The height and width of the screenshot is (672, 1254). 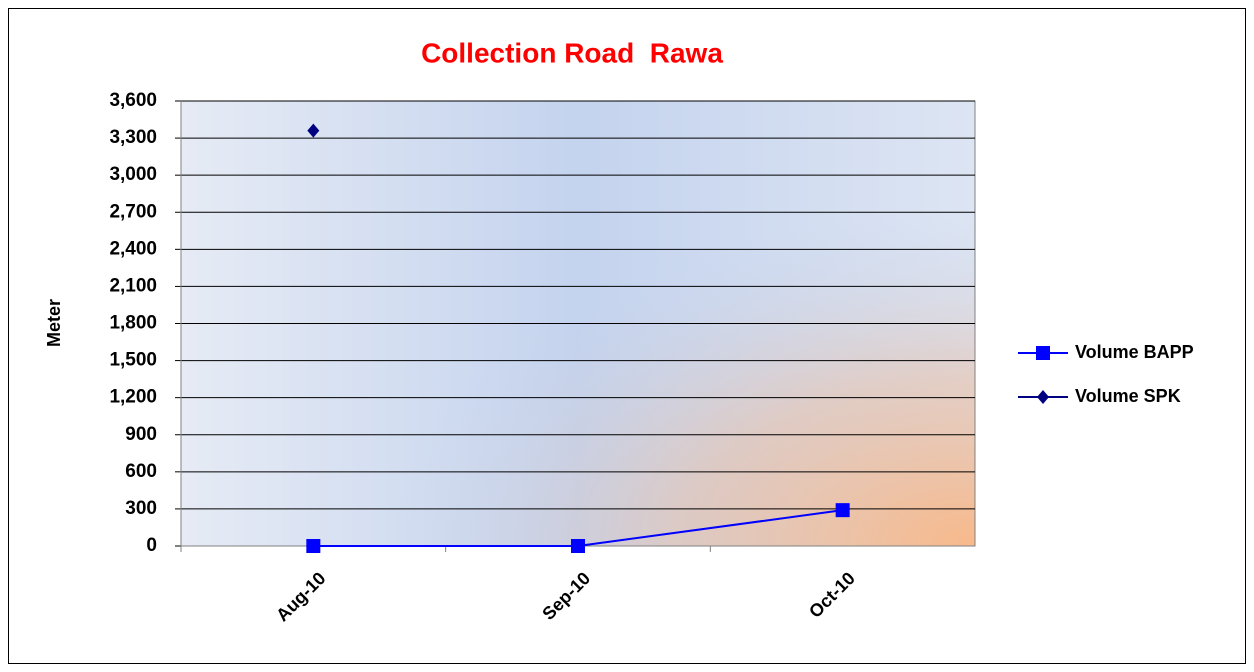 What do you see at coordinates (133, 360) in the screenshot?
I see `y-tick-label: 1,500` at bounding box center [133, 360].